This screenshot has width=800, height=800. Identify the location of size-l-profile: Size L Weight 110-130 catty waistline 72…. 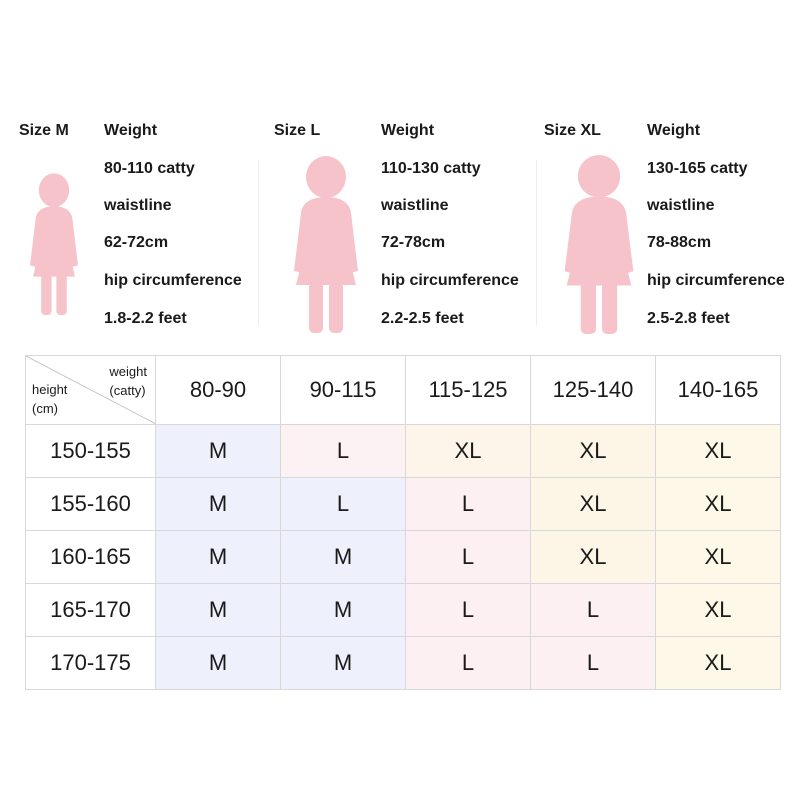
(393, 170).